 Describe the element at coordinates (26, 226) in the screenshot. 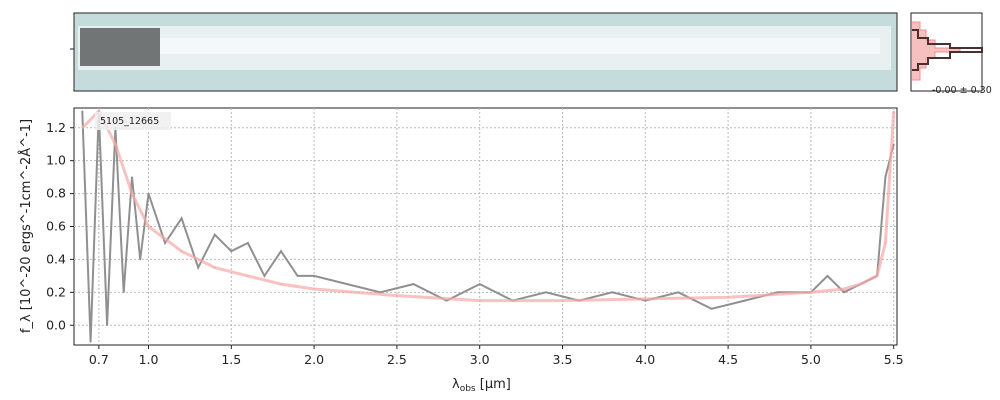

I see `y-axis-label: f_λ [10^-20 ergs^-1cm^-2Å^-1]` at that location.